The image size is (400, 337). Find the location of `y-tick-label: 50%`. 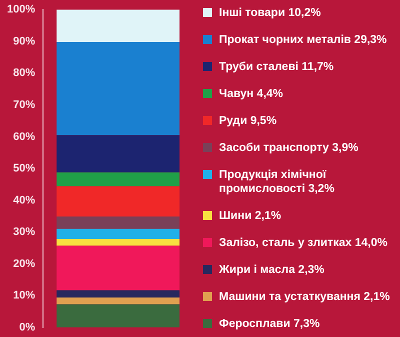

y-tick-label: 50% is located at coordinates (24, 168).